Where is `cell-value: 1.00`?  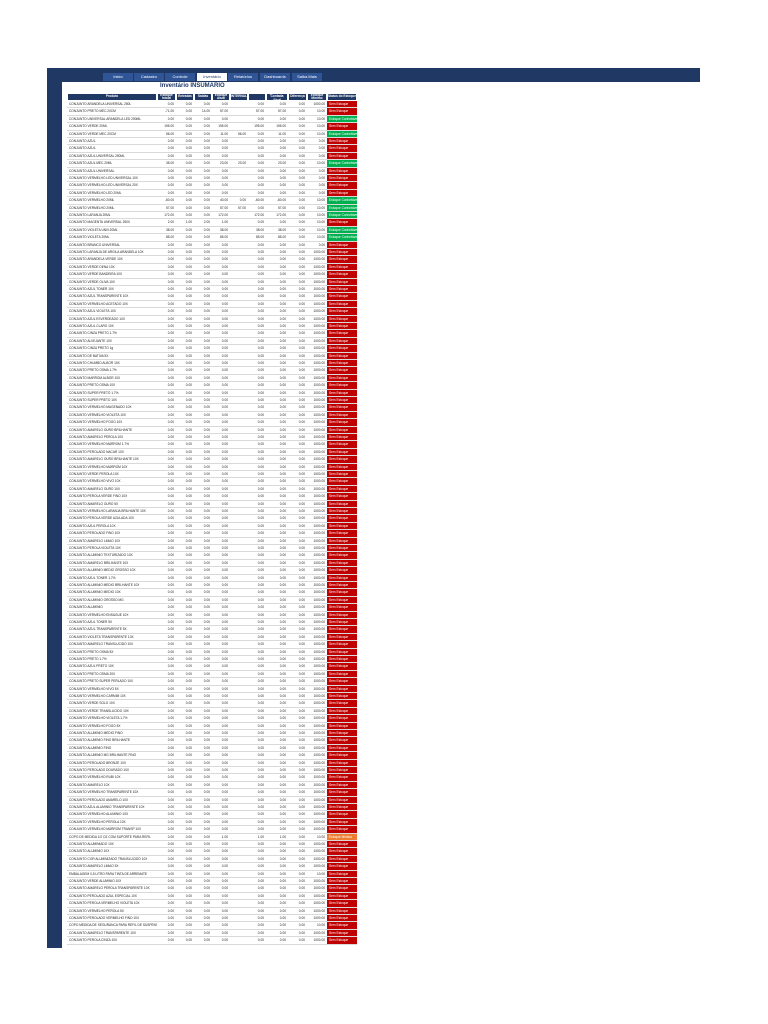 cell-value: 1.00 is located at coordinates (257, 837).